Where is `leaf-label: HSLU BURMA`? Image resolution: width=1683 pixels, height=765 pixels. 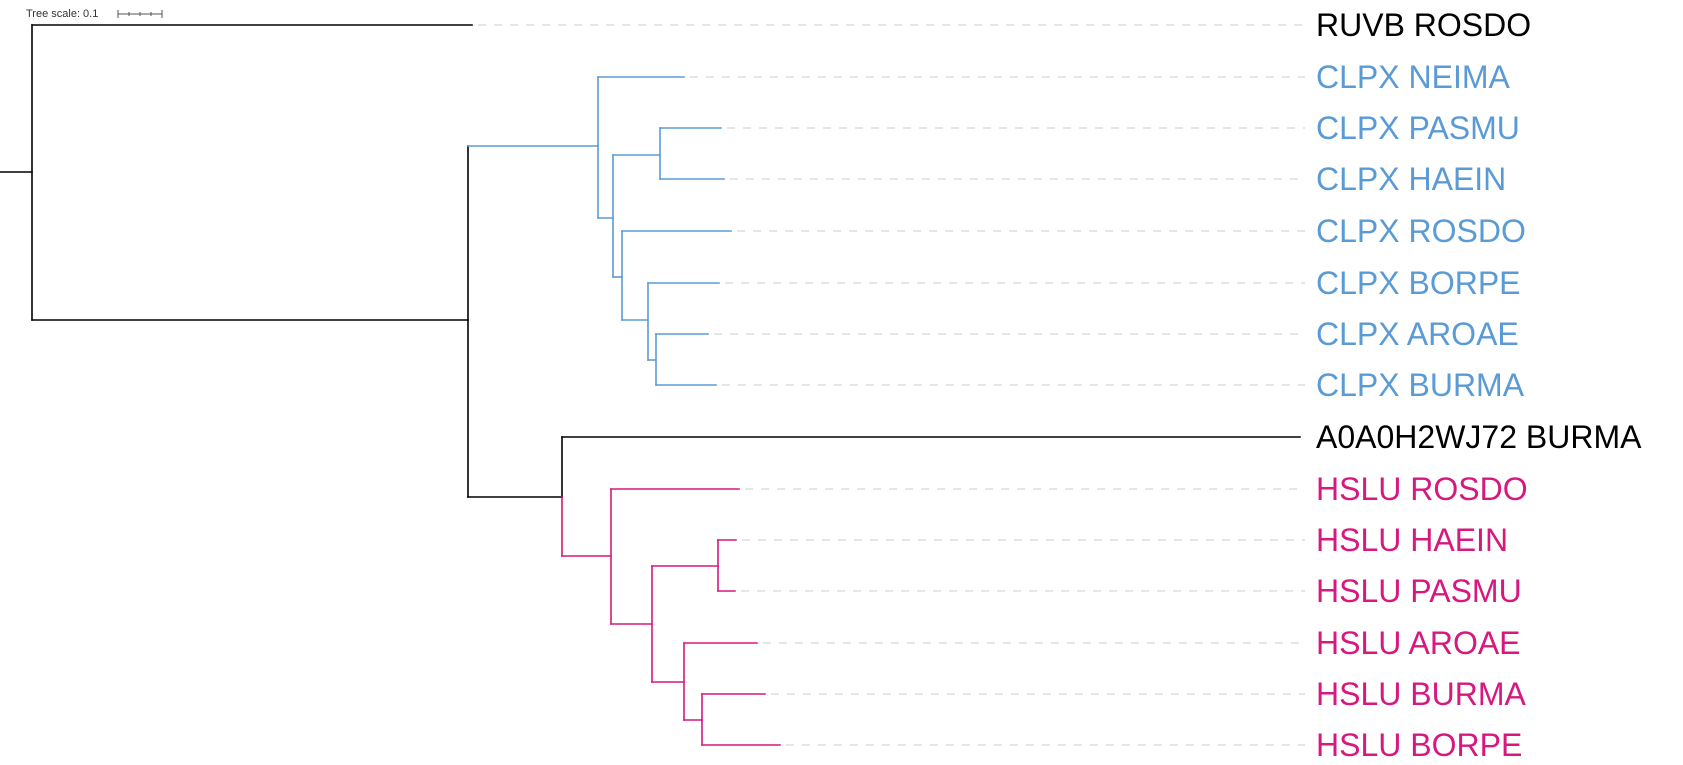 leaf-label: HSLU BURMA is located at coordinates (1421, 694).